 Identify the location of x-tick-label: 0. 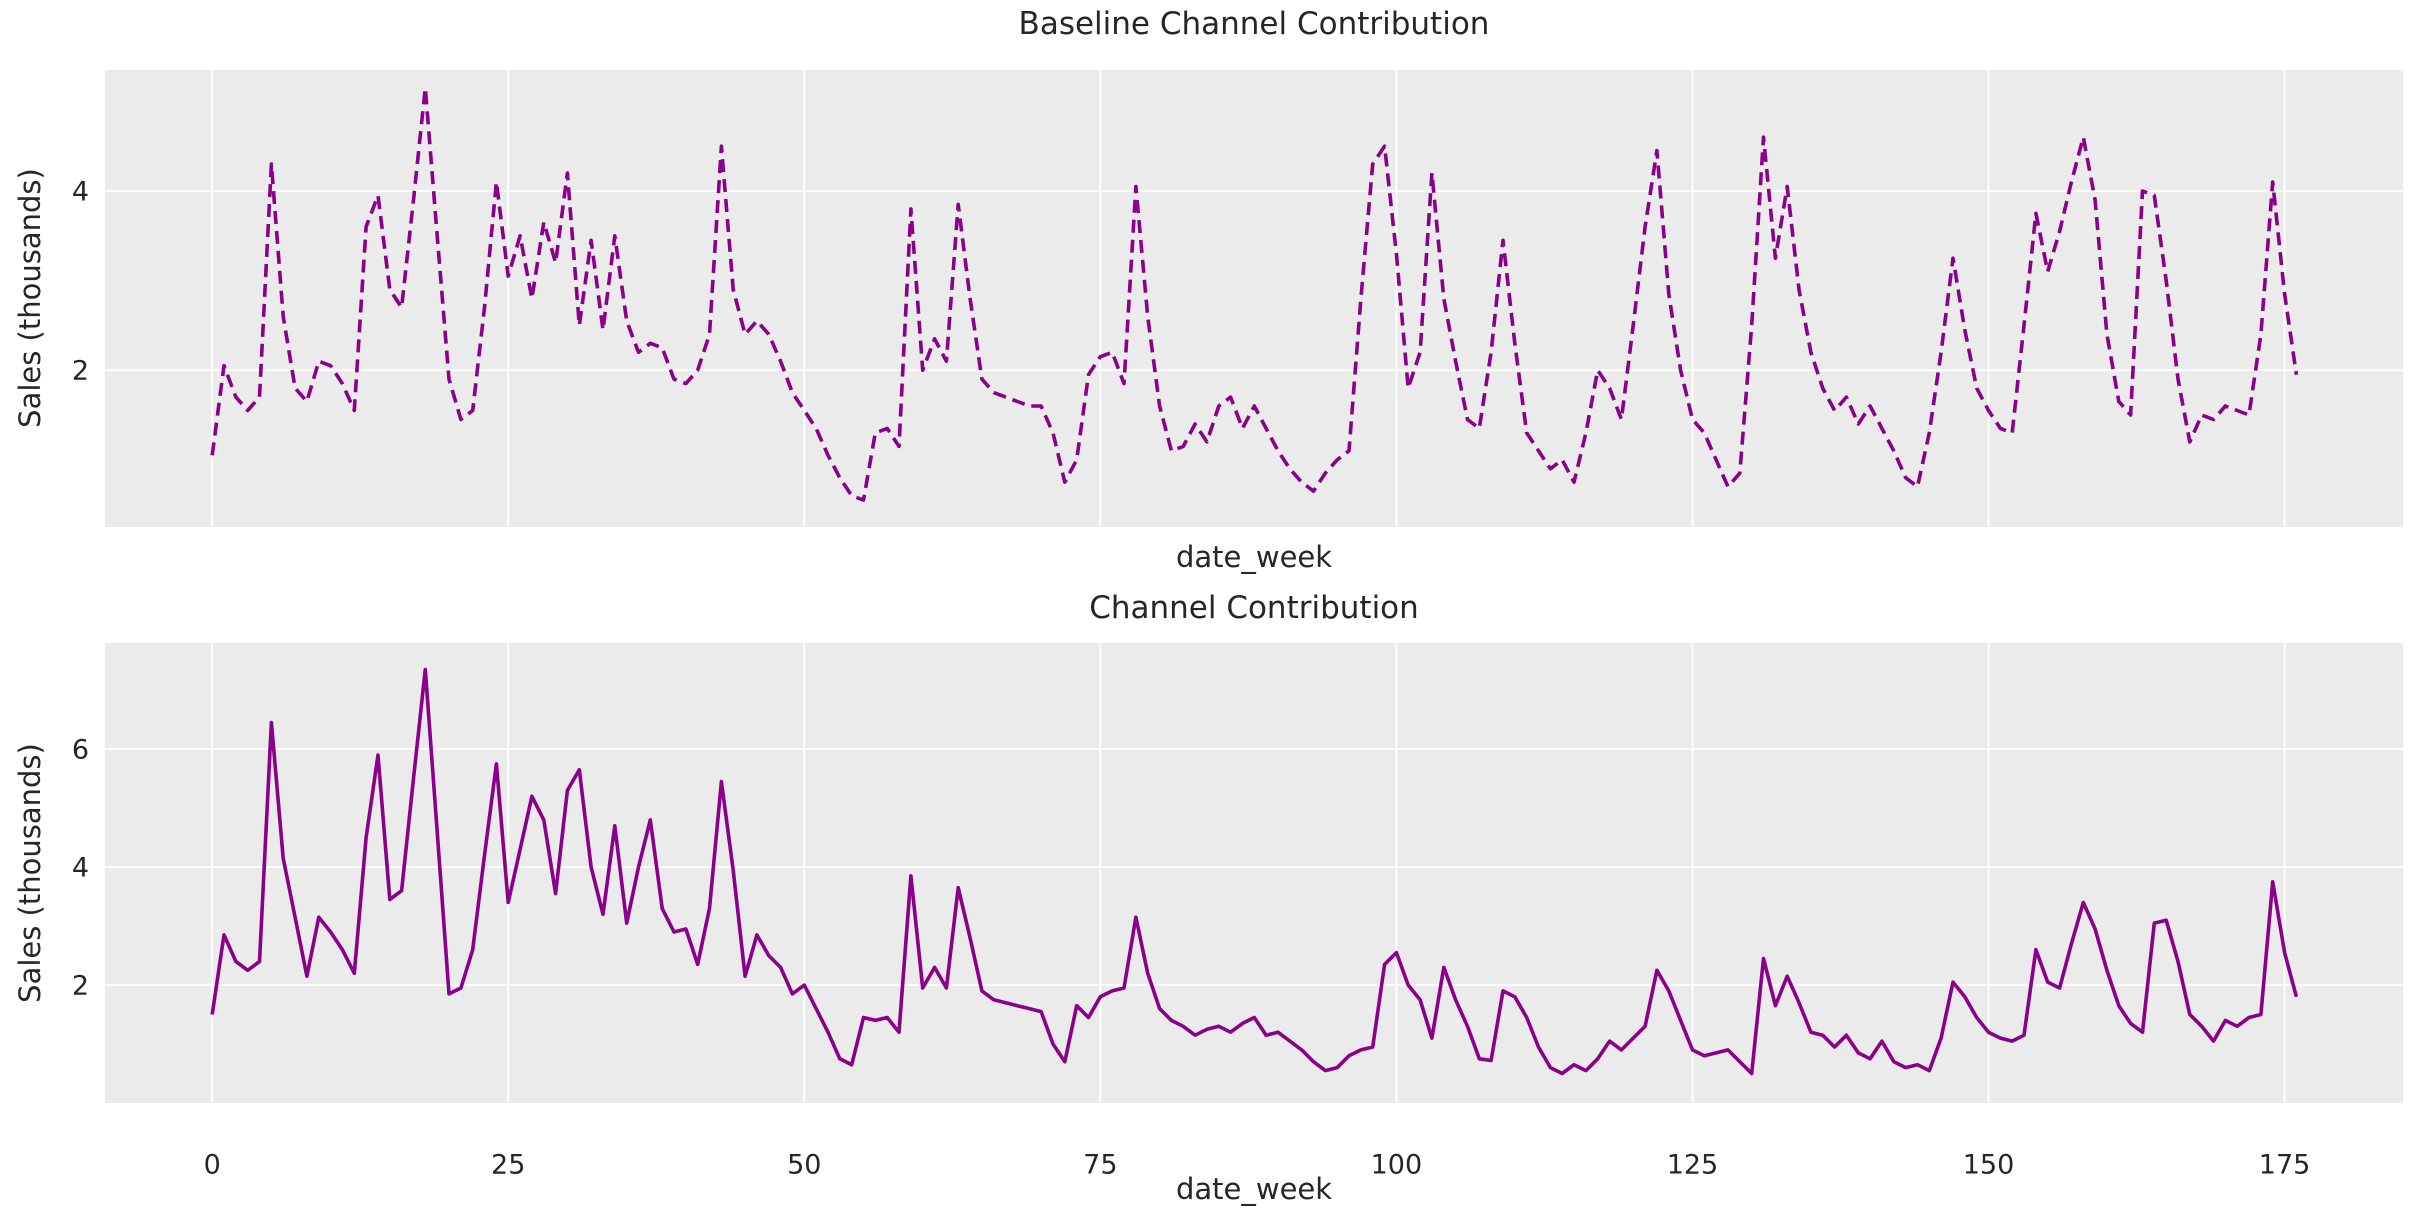
(212, 1165).